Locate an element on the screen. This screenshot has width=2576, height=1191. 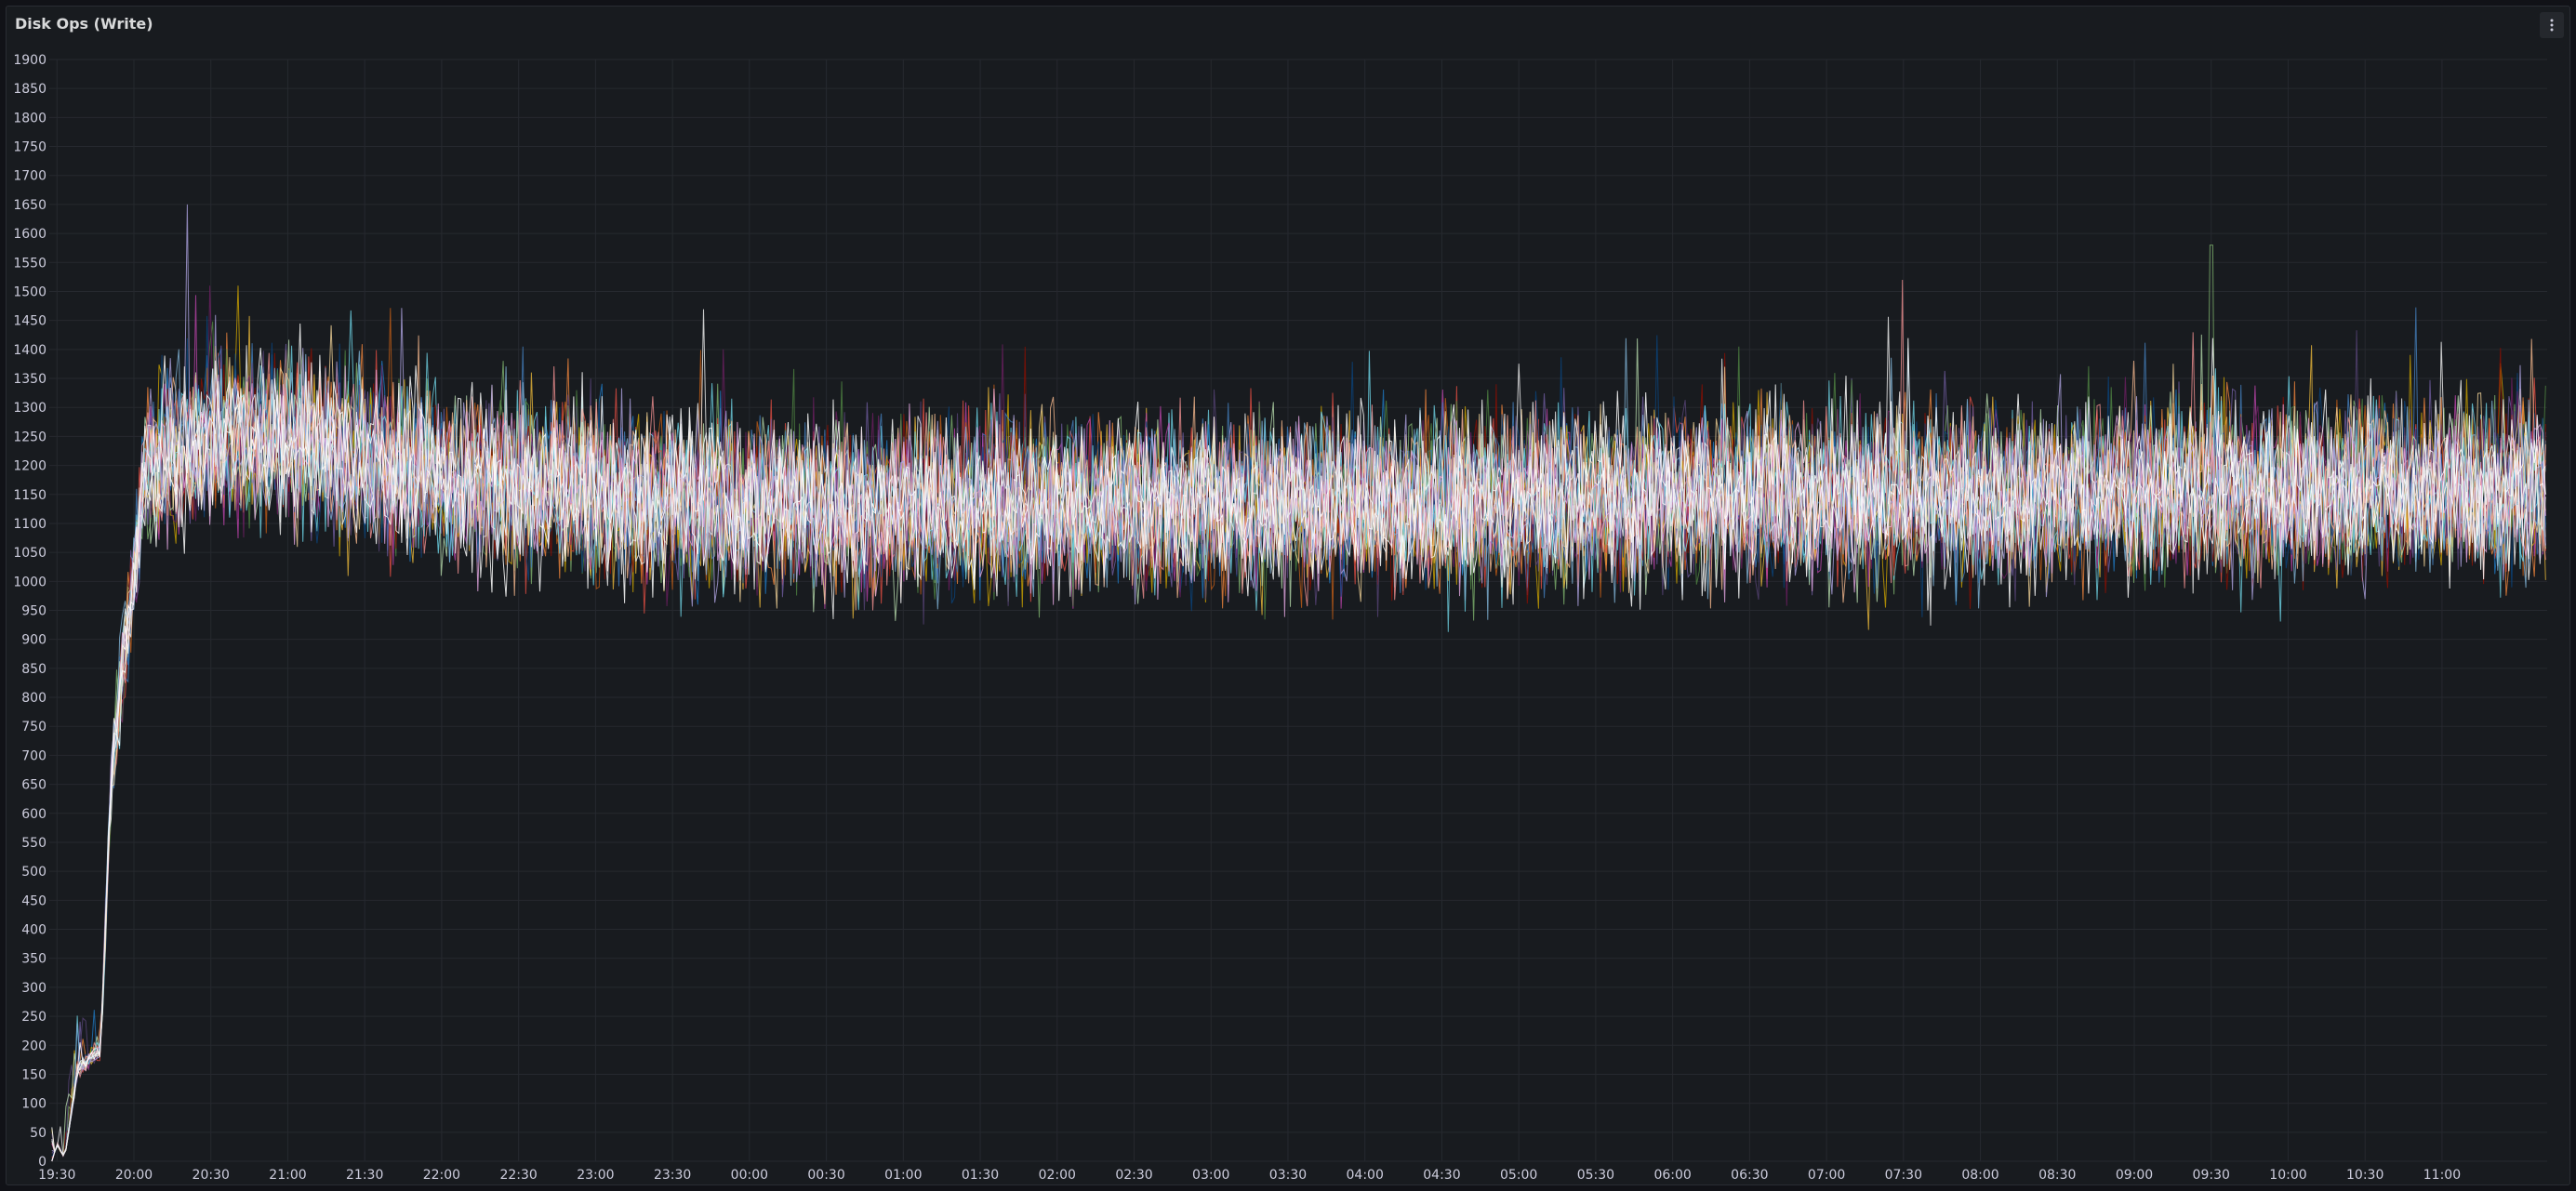
y-tick-label: 200 is located at coordinates (33, 1046).